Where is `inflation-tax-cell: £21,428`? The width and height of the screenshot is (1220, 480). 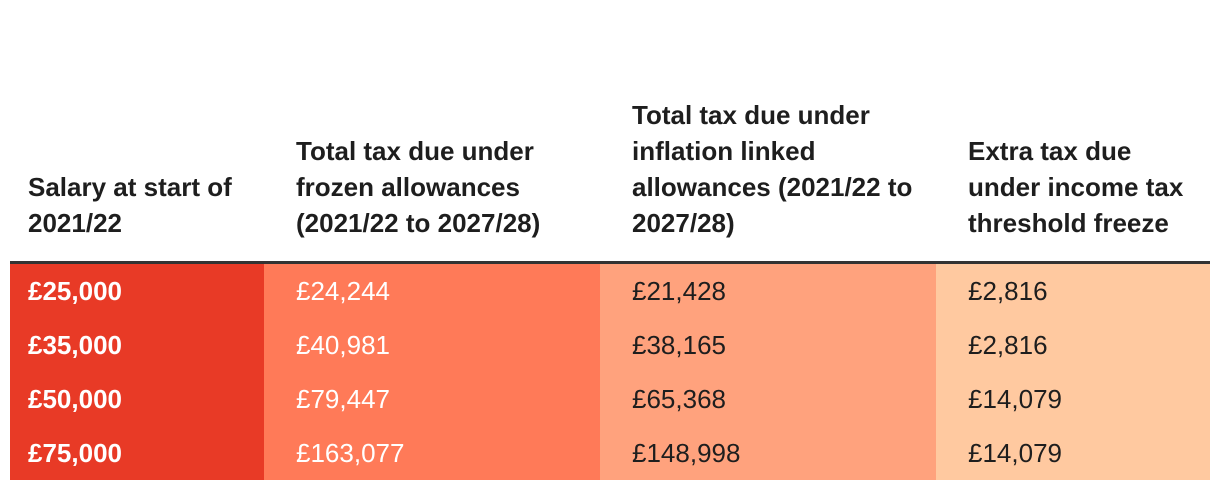
inflation-tax-cell: £21,428 is located at coordinates (768, 290).